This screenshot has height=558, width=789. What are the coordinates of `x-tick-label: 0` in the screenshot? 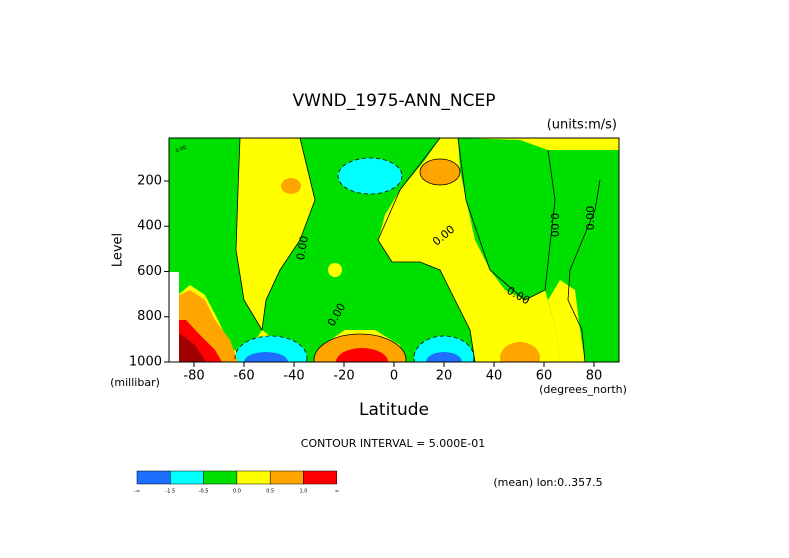 It's located at (394, 376).